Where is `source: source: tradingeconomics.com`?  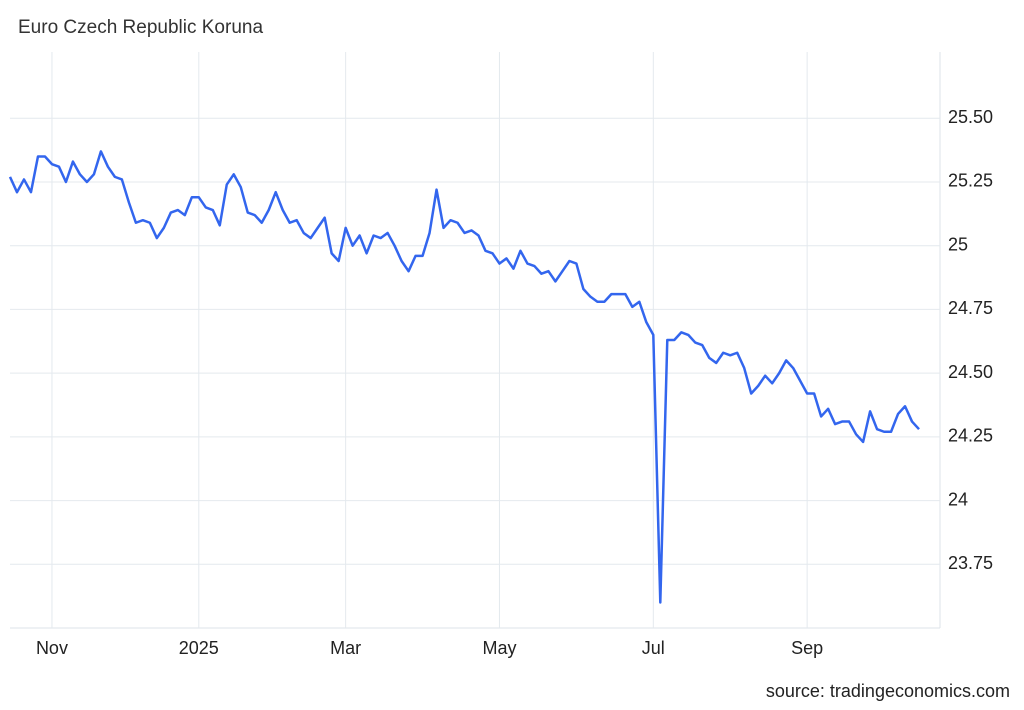
source: source: tradingeconomics.com is located at coordinates (888, 691).